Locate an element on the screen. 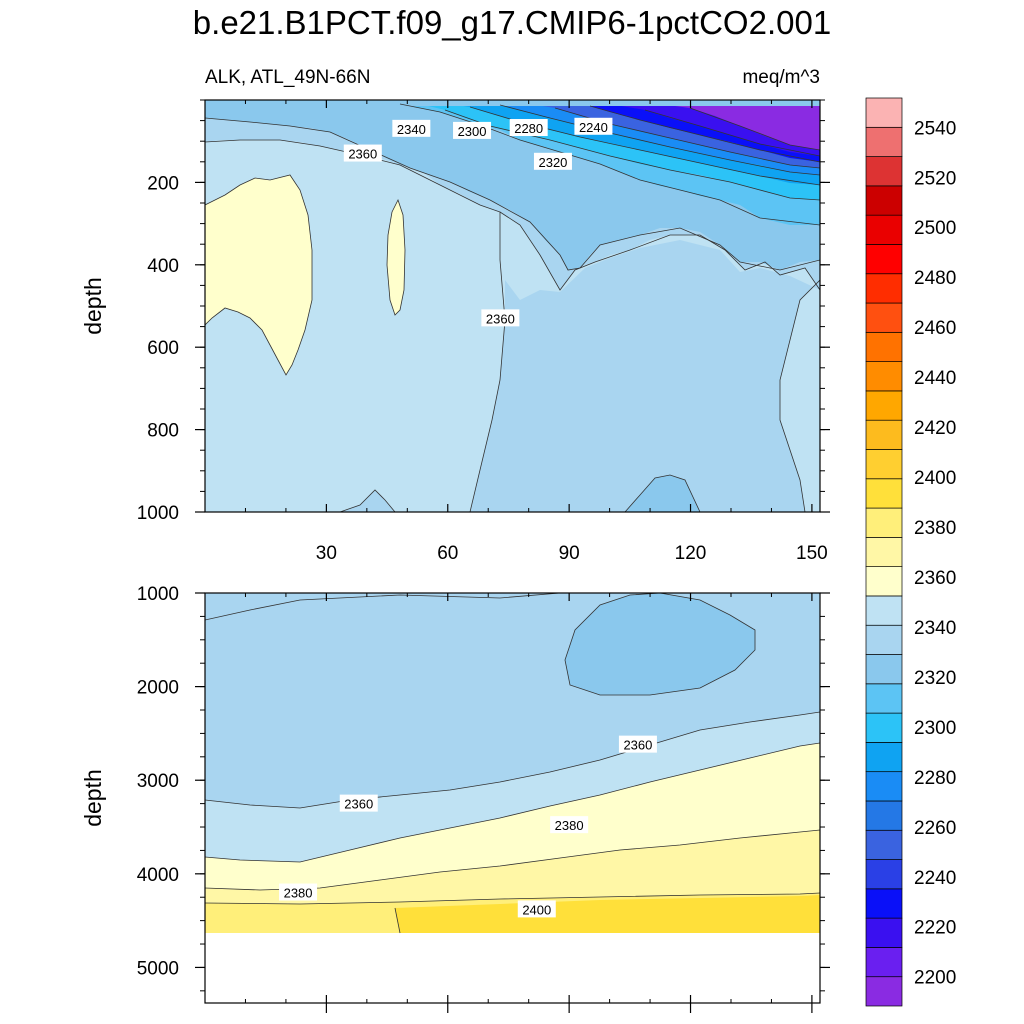 This screenshot has width=1024, height=1024. colorbar-tick-label: 2240 is located at coordinates (935, 878).